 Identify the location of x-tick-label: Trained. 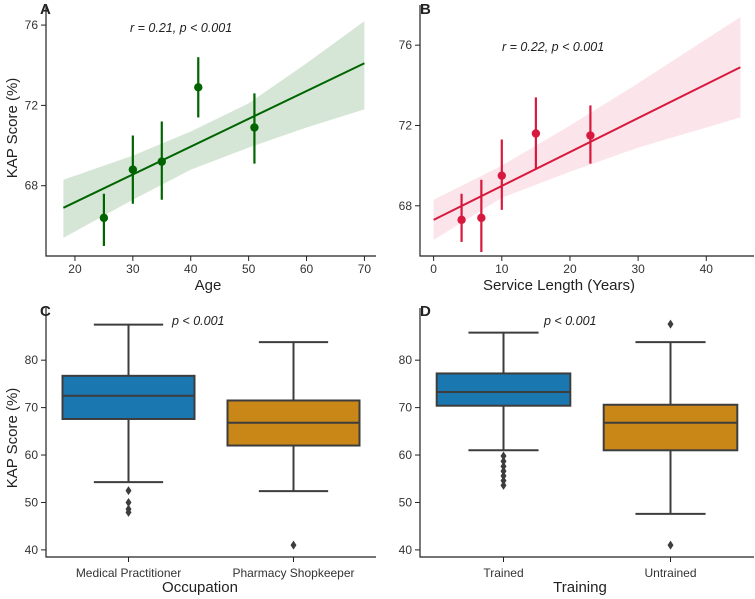
(503, 573).